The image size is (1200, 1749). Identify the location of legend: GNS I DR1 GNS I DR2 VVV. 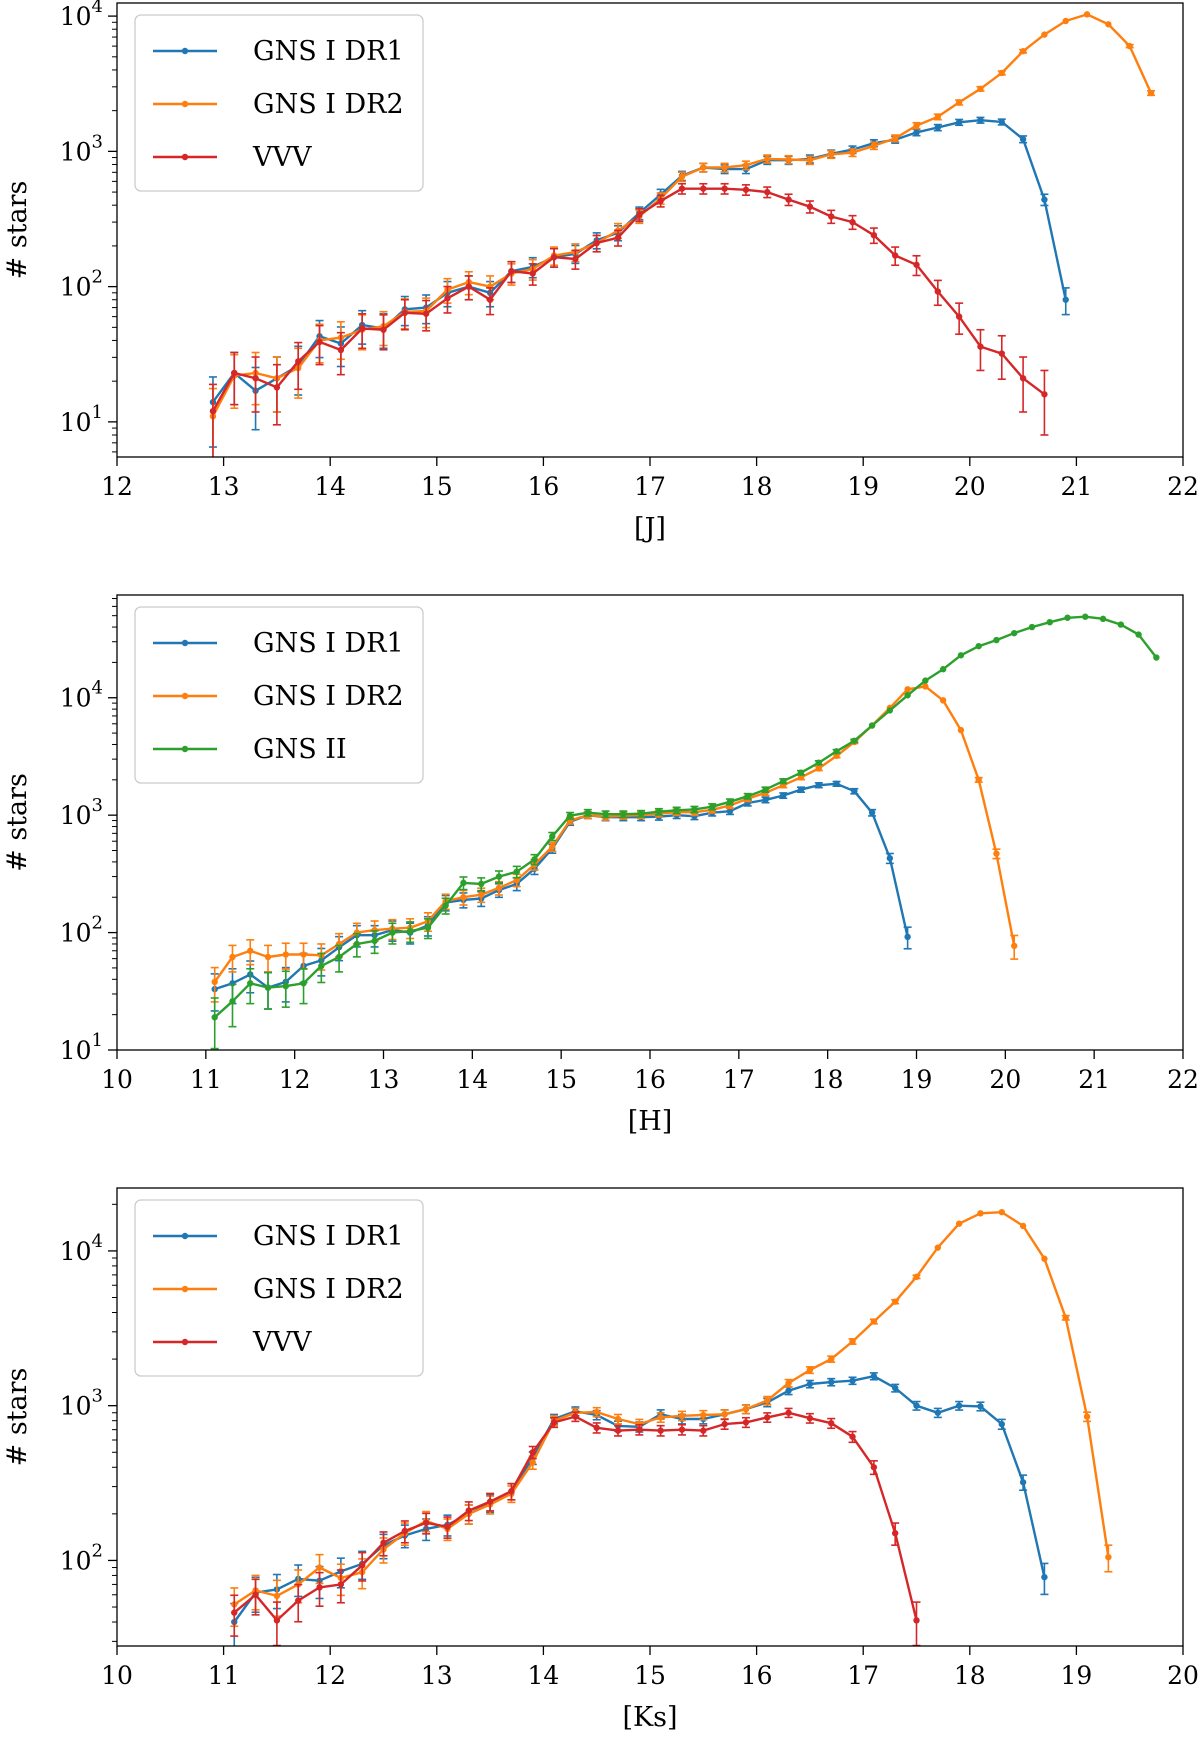
(279, 1288).